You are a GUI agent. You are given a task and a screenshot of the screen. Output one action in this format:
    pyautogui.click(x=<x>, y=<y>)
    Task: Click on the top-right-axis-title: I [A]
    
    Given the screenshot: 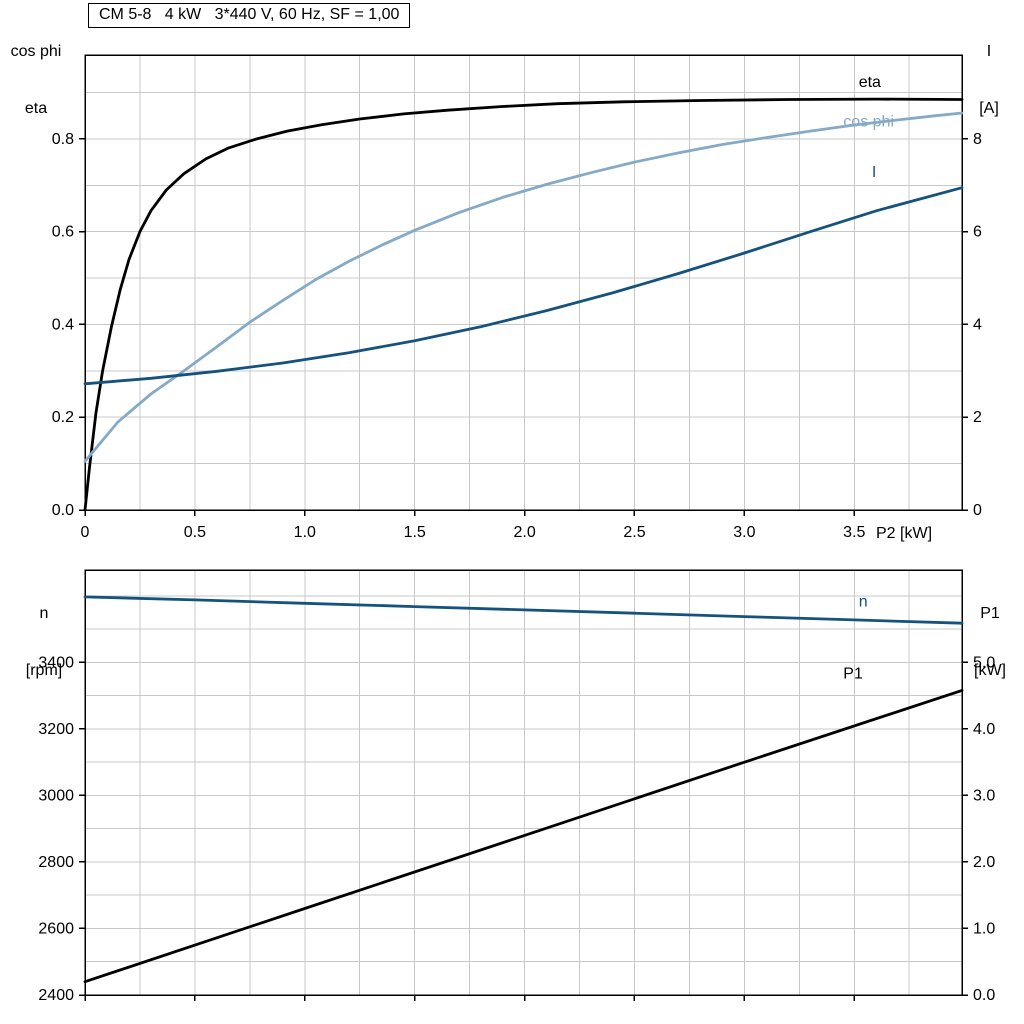 What is the action you would take?
    pyautogui.click(x=989, y=70)
    